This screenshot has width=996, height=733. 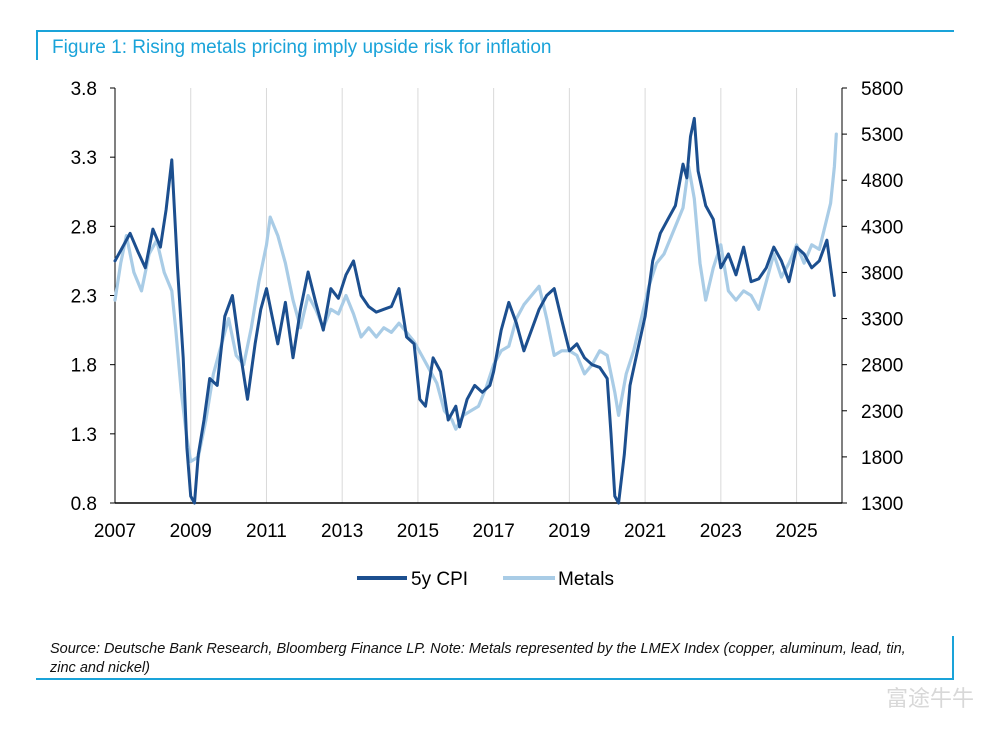 What do you see at coordinates (485, 579) in the screenshot?
I see `legend: 5y CPI Metals` at bounding box center [485, 579].